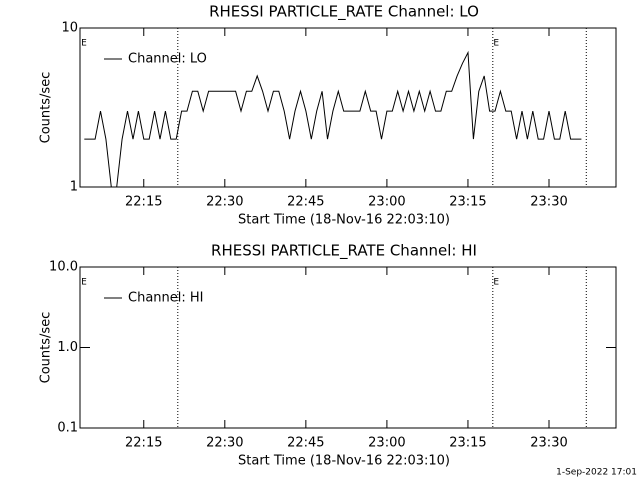 The height and width of the screenshot is (480, 640). Describe the element at coordinates (69, 28) in the screenshot. I see `y-tick-label: 10` at that location.